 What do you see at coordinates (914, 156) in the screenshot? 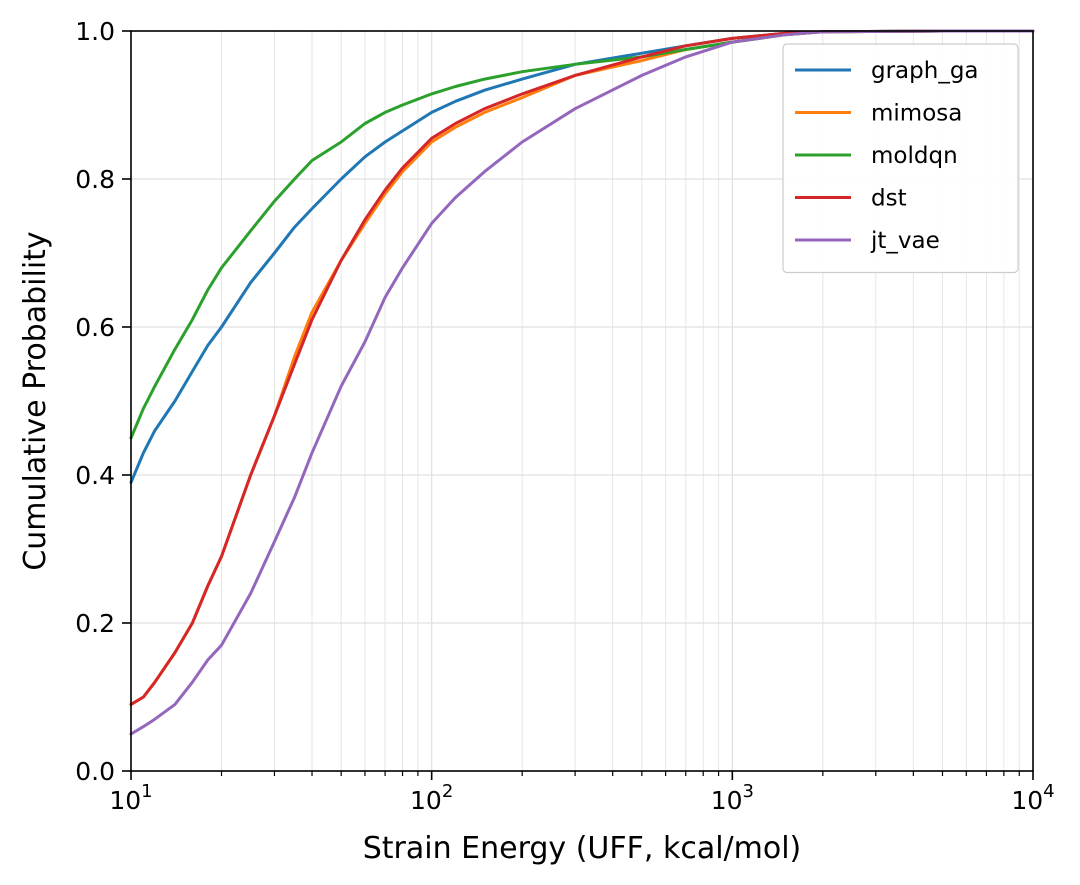
I see `legend-label: moldqn` at bounding box center [914, 156].